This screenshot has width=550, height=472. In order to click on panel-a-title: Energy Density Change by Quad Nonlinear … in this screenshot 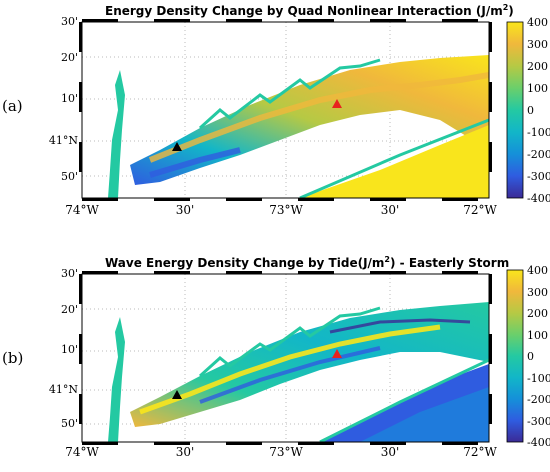, I will do `click(309, 10)`.